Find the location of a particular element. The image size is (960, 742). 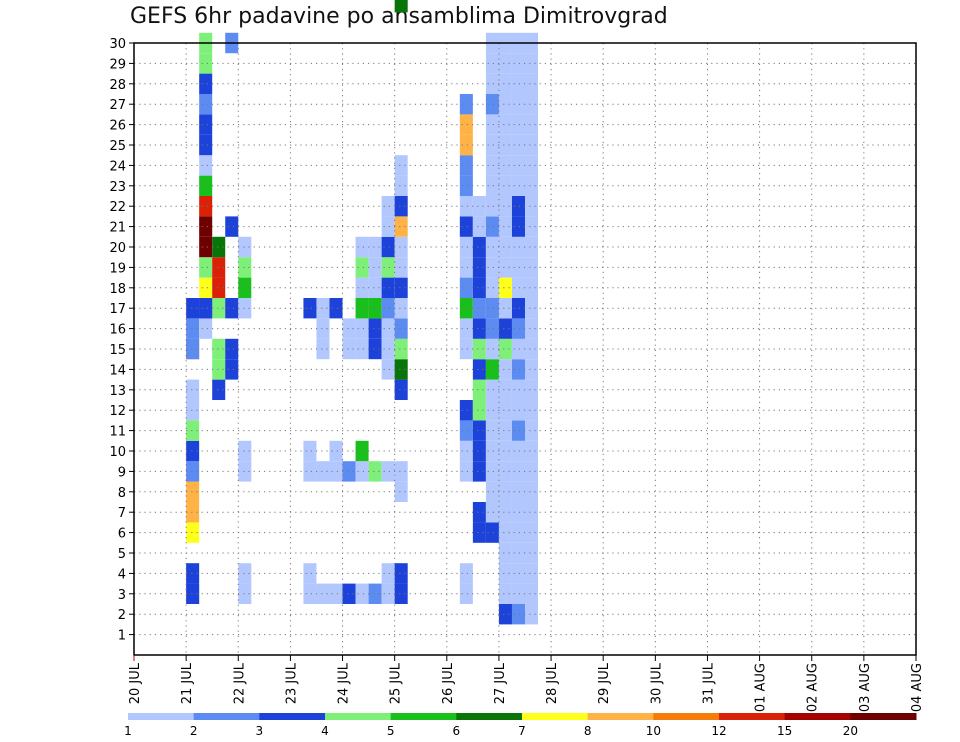

y-tick-label: 15 is located at coordinates (117, 350).